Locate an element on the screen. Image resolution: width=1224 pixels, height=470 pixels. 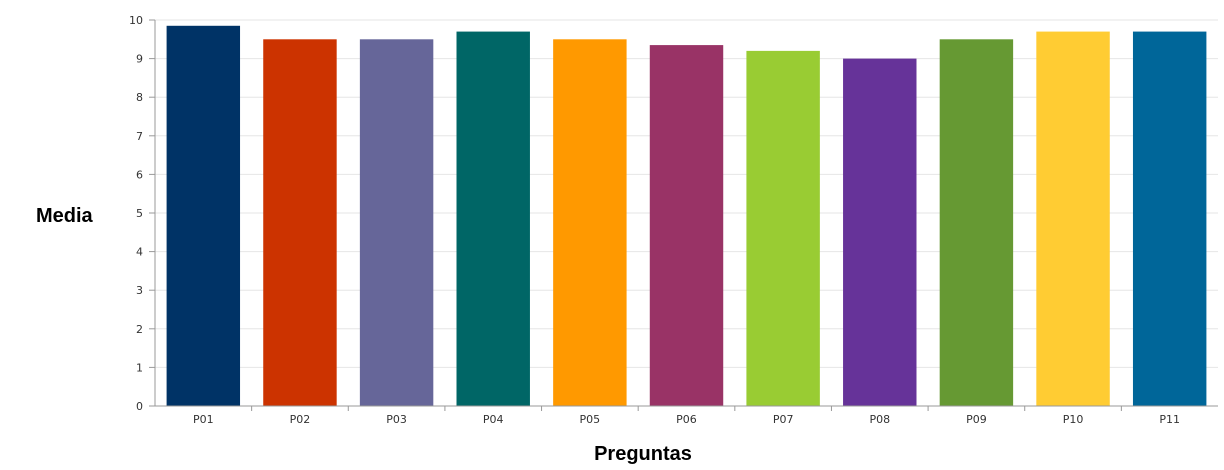
x-tick-label: P03 is located at coordinates (396, 419).